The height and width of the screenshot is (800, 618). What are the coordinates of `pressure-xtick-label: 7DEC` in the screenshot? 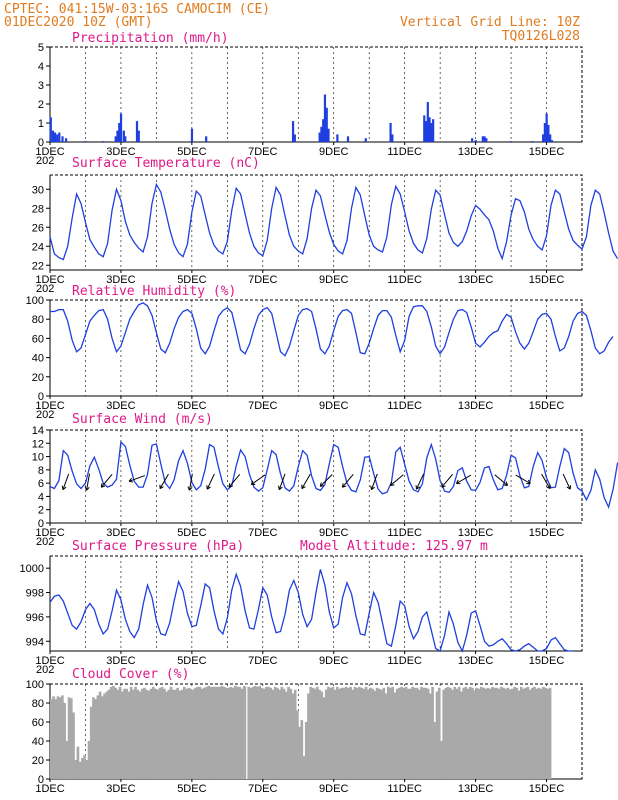 It's located at (262, 661).